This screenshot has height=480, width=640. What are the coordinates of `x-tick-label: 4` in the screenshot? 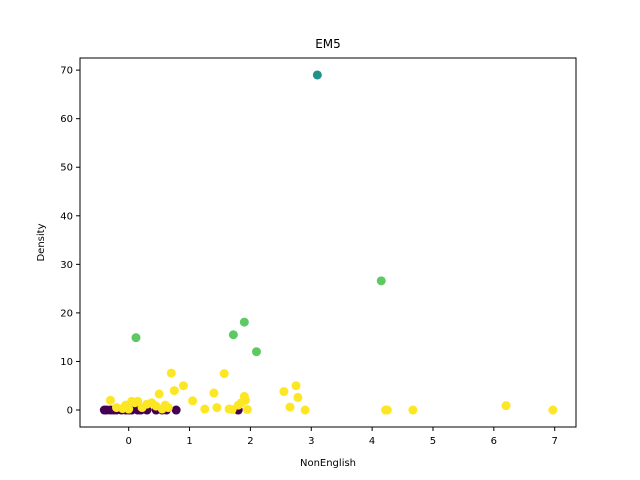 It's located at (372, 441).